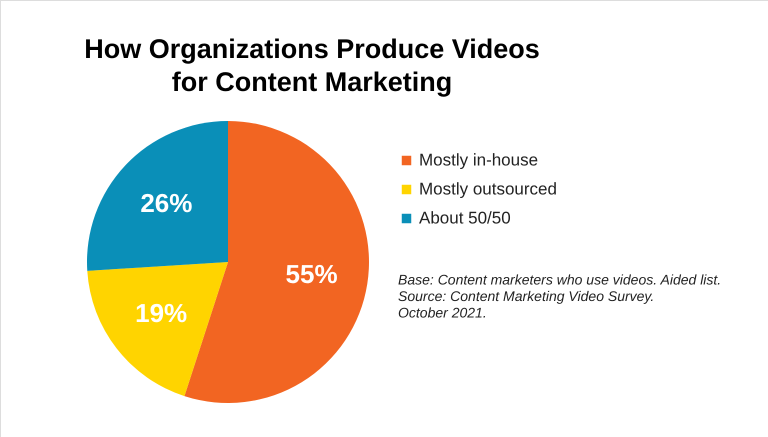 The image size is (768, 437). What do you see at coordinates (465, 218) in the screenshot?
I see `legend-label: About 50/50` at bounding box center [465, 218].